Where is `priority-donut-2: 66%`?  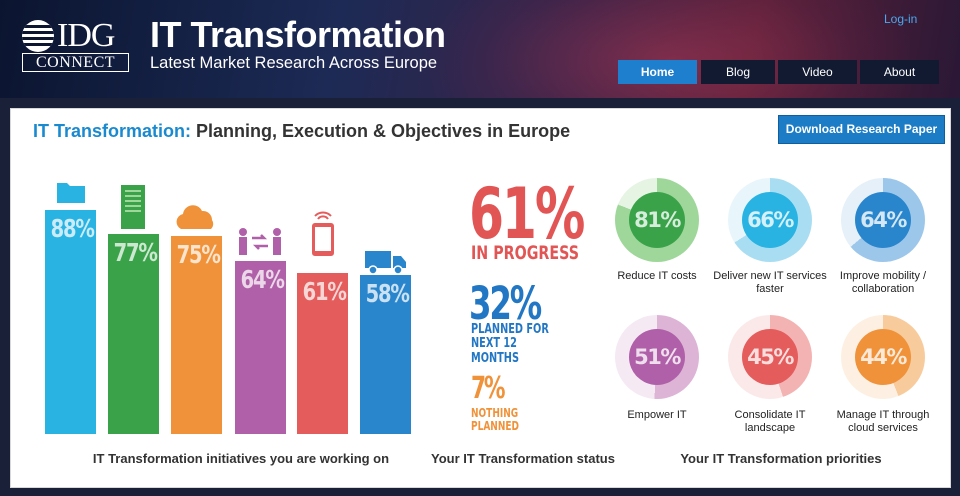 priority-donut-2: 66% is located at coordinates (770, 220).